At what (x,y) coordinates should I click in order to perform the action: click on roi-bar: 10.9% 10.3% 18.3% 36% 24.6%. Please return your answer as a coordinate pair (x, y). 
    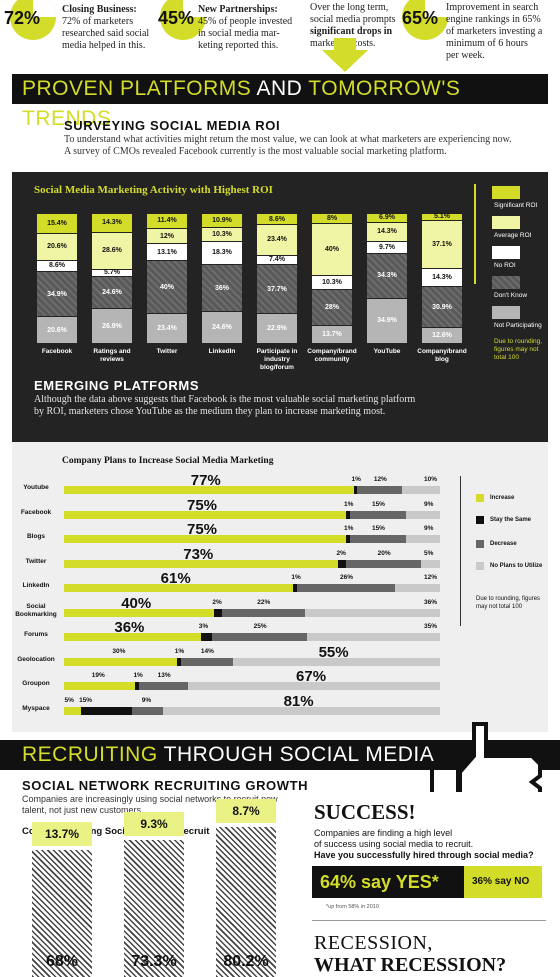
    Looking at the image, I should click on (222, 279).